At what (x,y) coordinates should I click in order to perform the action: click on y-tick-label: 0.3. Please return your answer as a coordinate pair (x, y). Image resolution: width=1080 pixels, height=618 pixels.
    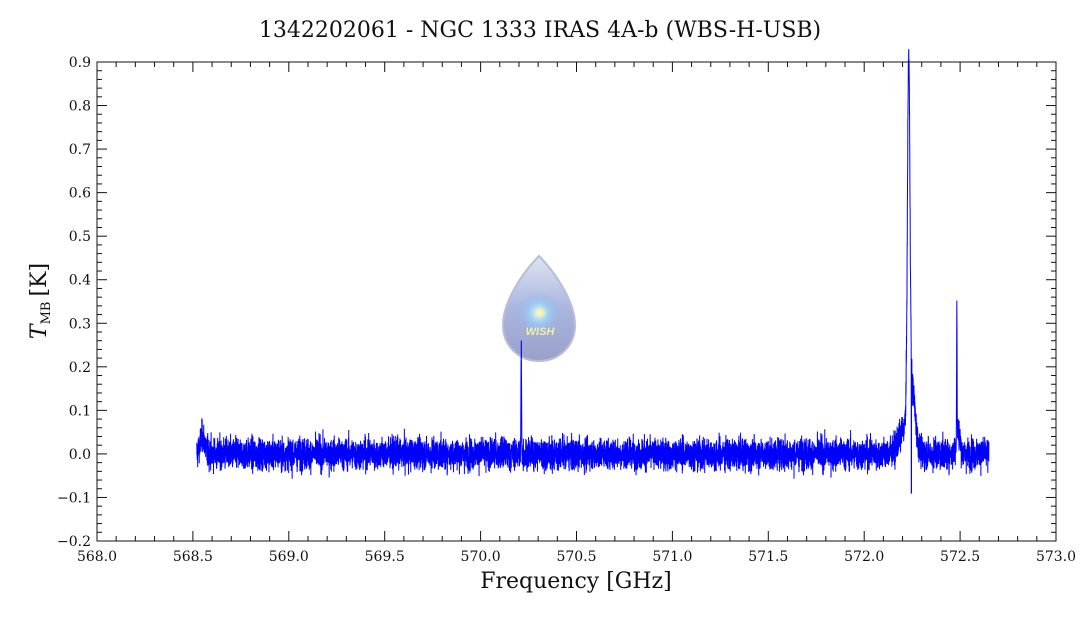
    Looking at the image, I should click on (80, 324).